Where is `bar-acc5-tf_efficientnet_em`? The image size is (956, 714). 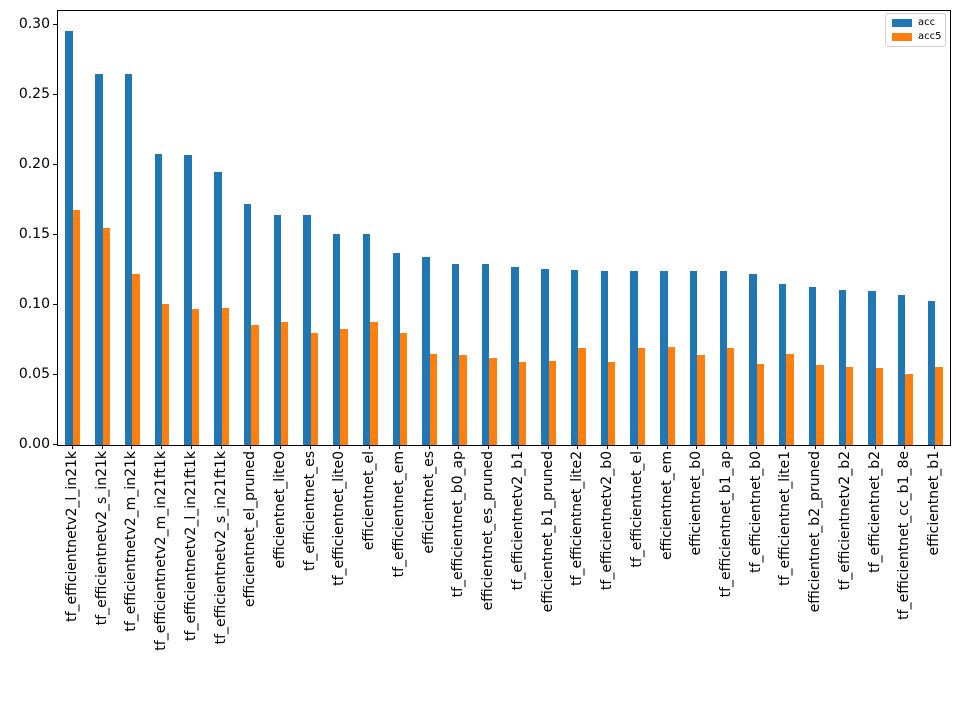
bar-acc5-tf_efficientnet_em is located at coordinates (403, 389).